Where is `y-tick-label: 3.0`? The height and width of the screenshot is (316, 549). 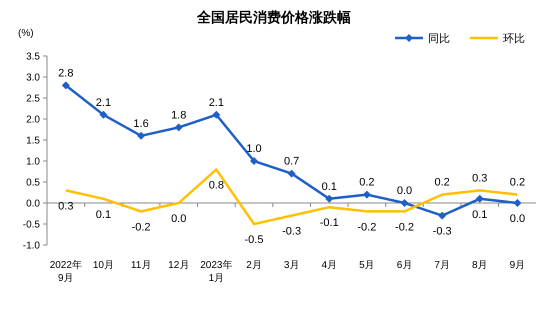 y-tick-label: 3.0 is located at coordinates (33, 78).